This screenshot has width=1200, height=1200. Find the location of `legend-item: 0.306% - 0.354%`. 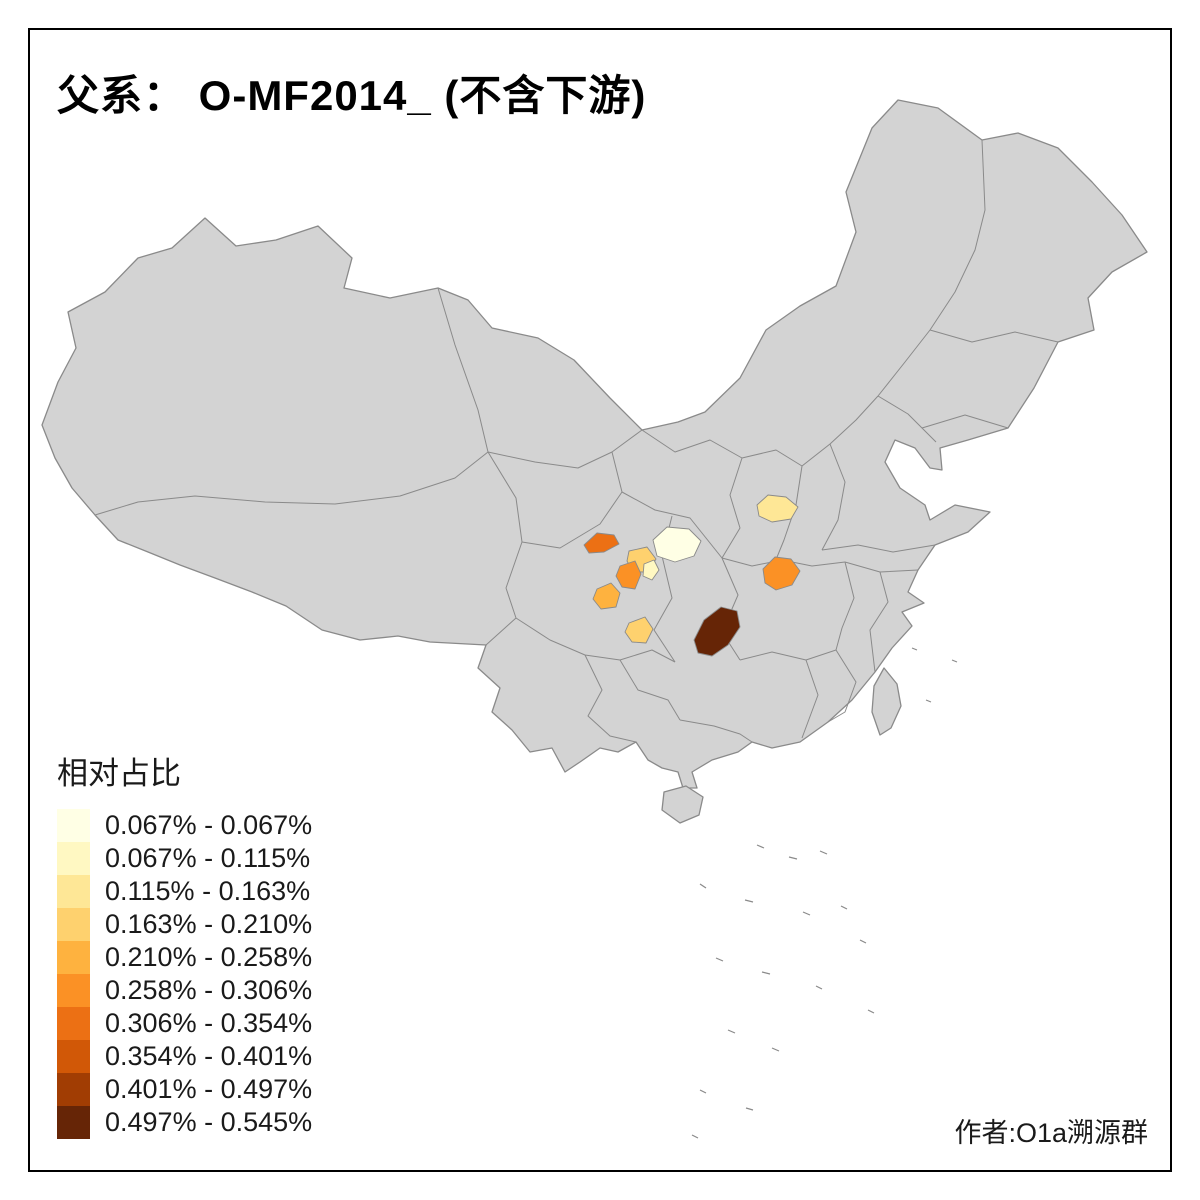

legend-item: 0.306% - 0.354% is located at coordinates (184, 1023).